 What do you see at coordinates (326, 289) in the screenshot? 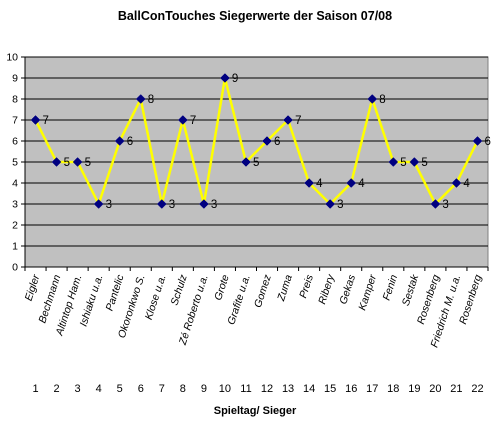
I see `winner-label: Ribery` at bounding box center [326, 289].